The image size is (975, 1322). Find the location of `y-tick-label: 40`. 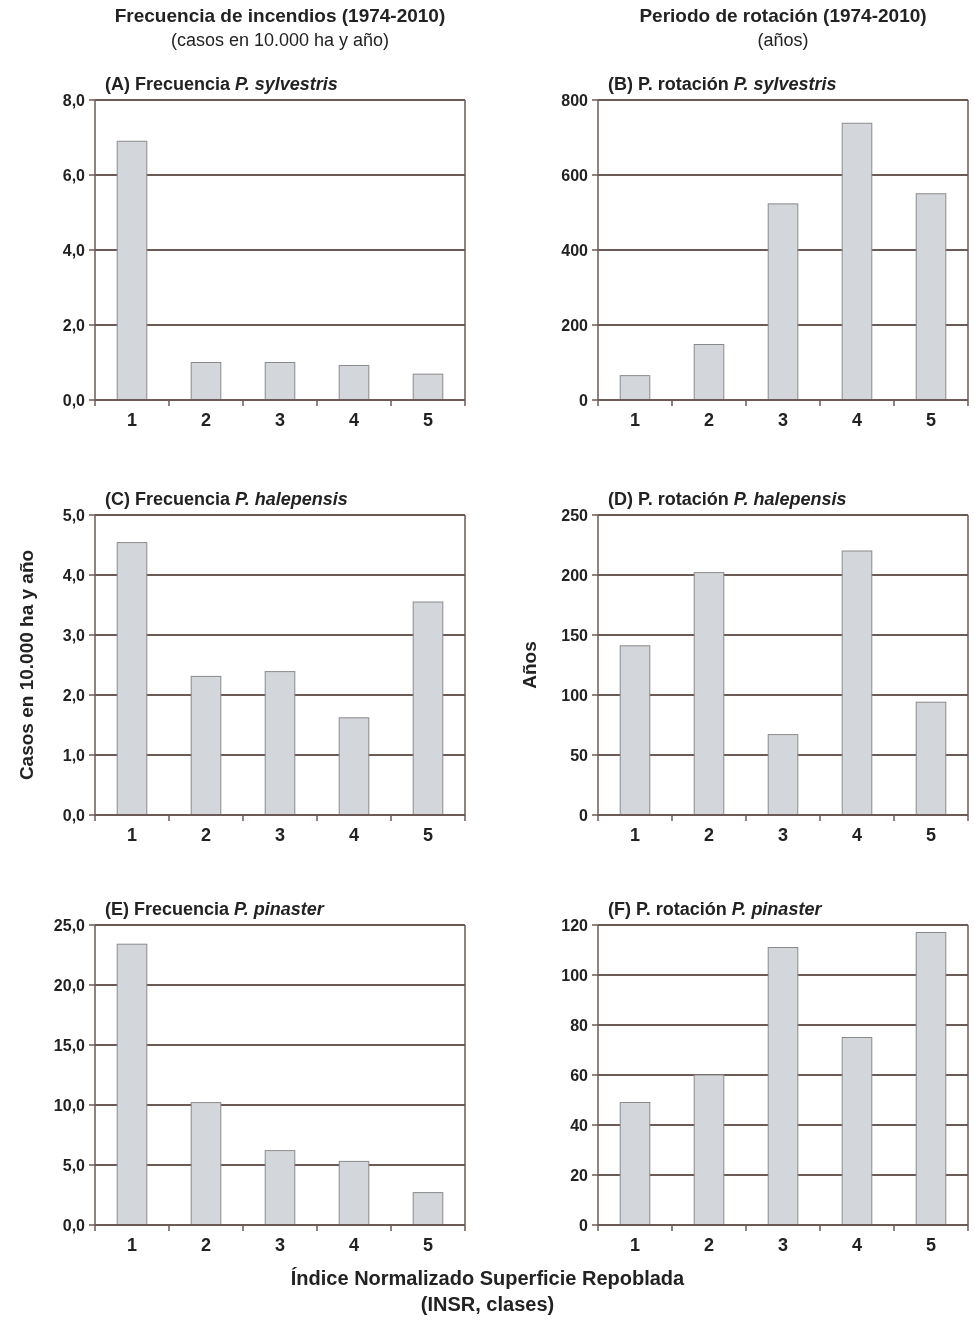

y-tick-label: 40 is located at coordinates (579, 1125).